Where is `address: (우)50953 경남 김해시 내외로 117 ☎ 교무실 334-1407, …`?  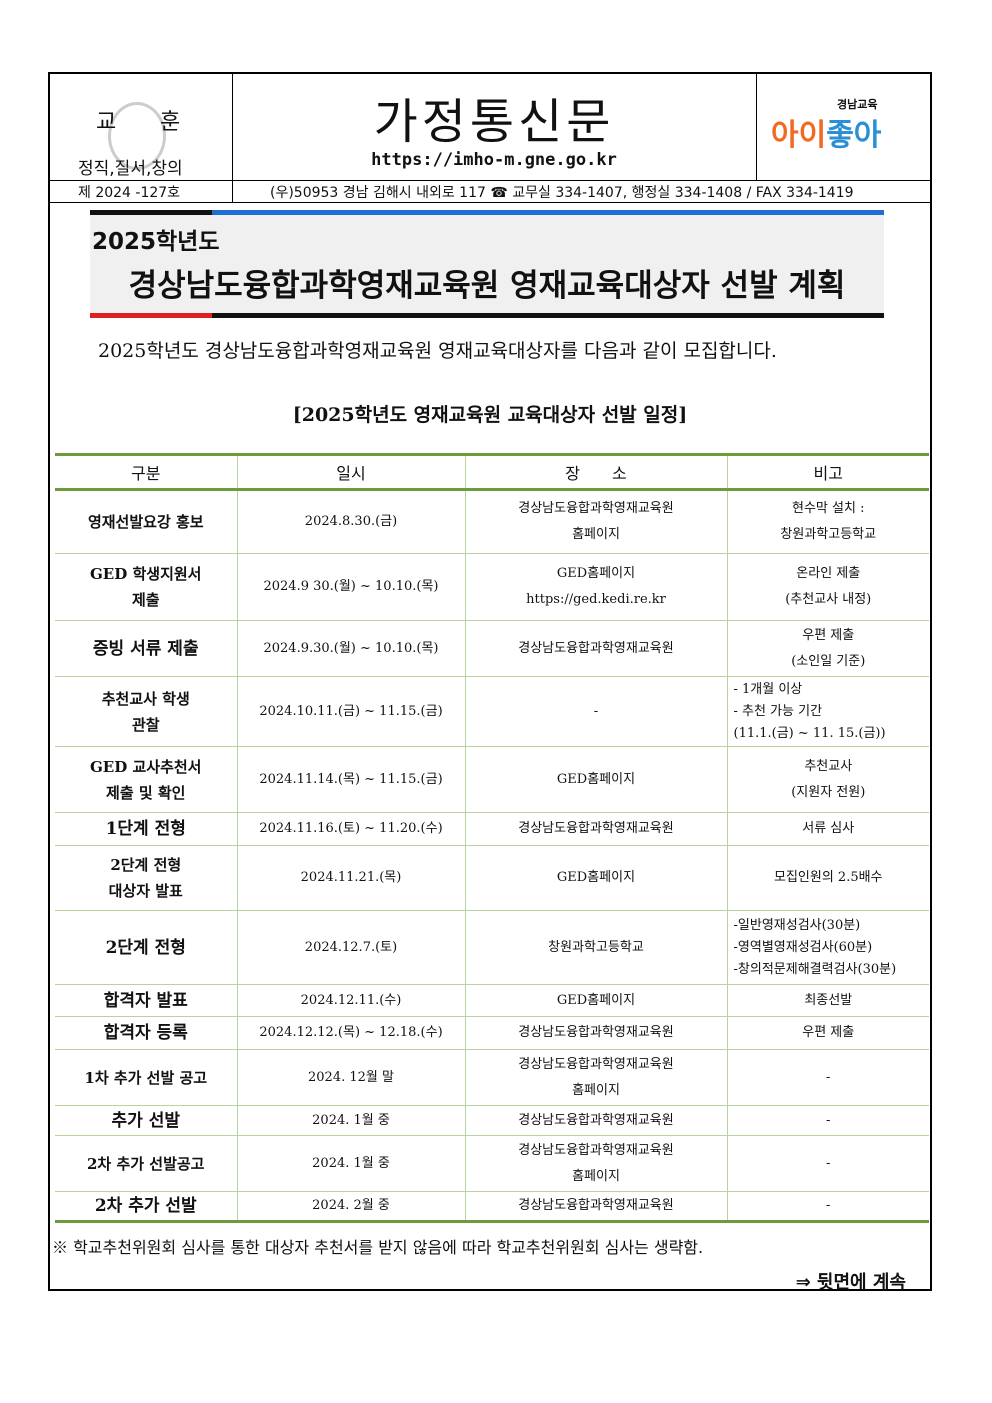
address: (우)50953 경남 김해시 내외로 117 ☎ 교무실 334-1407, … is located at coordinates (562, 193).